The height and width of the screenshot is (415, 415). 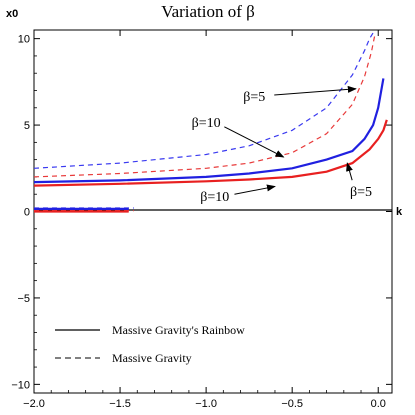 I want to click on annotation-label-3: β=5, so click(x=361, y=192).